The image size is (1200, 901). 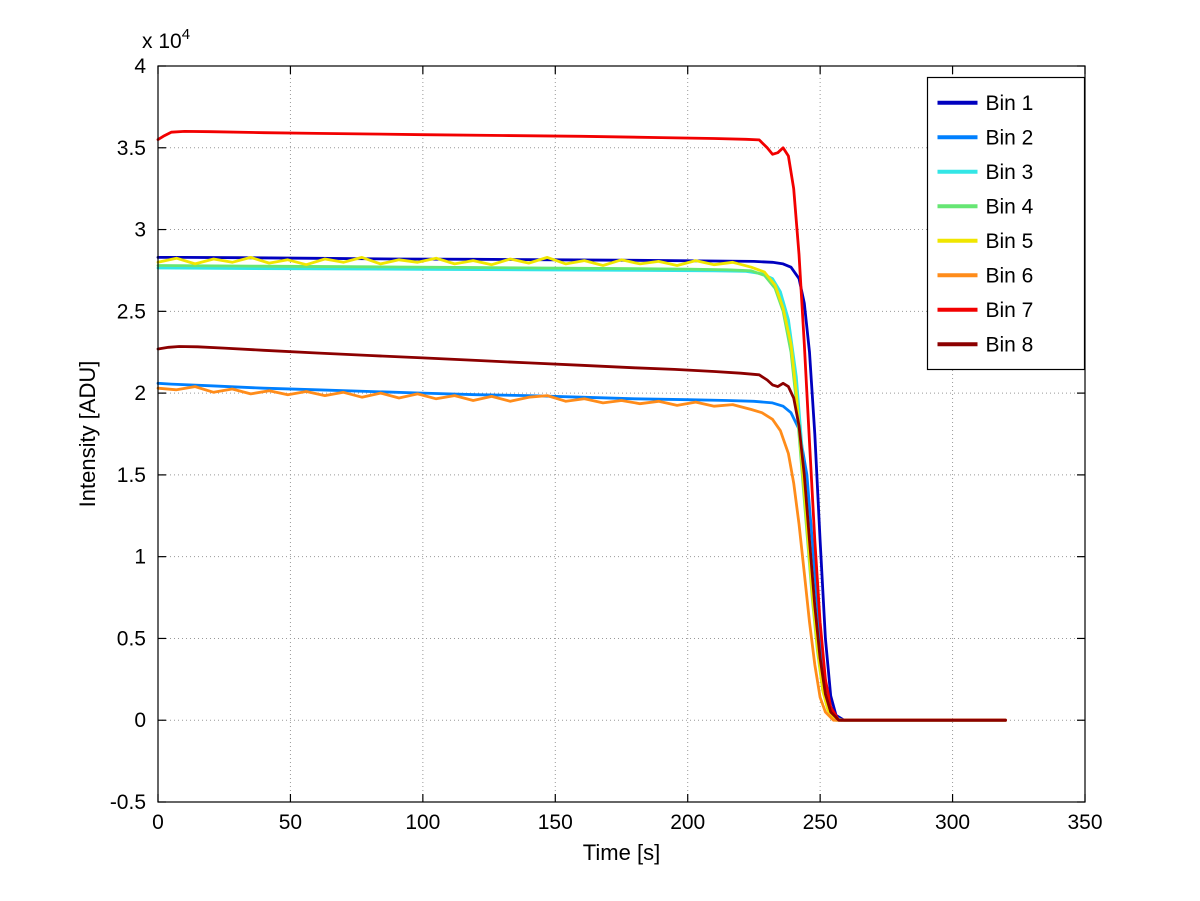 I want to click on y-axis-multiplier-label: x 104, so click(x=166, y=39).